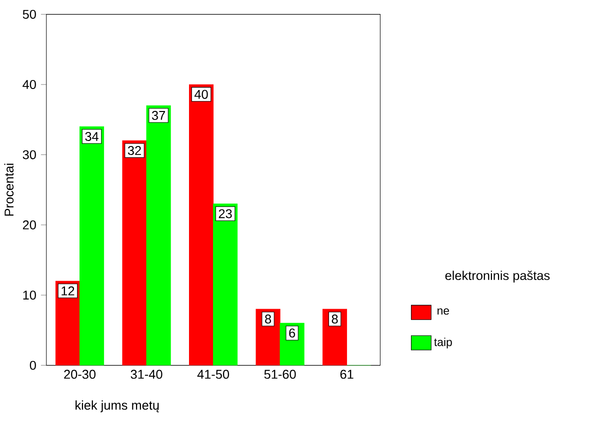 The image size is (591, 434). I want to click on data-label: 34, so click(91, 136).